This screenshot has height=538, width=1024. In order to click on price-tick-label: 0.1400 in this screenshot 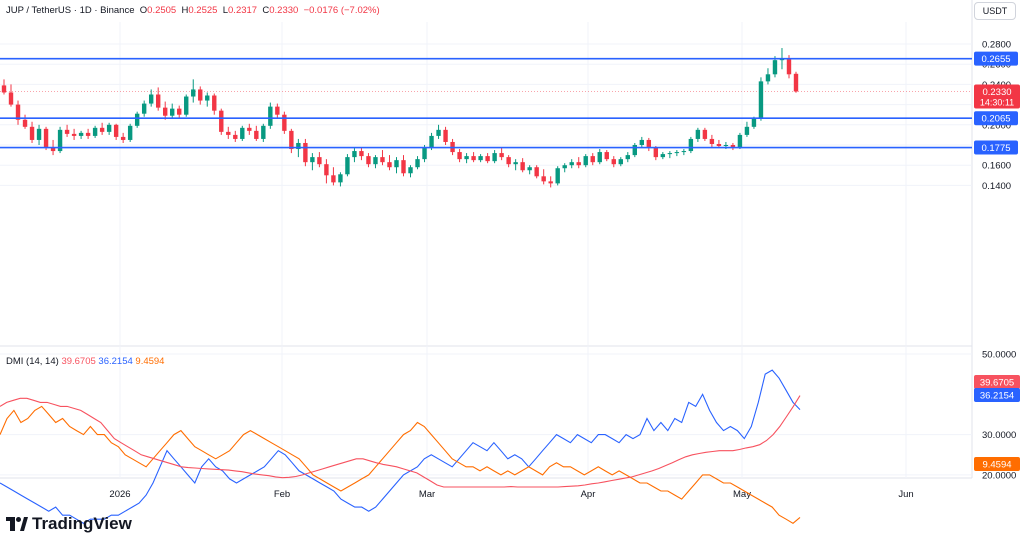, I will do `click(996, 186)`.